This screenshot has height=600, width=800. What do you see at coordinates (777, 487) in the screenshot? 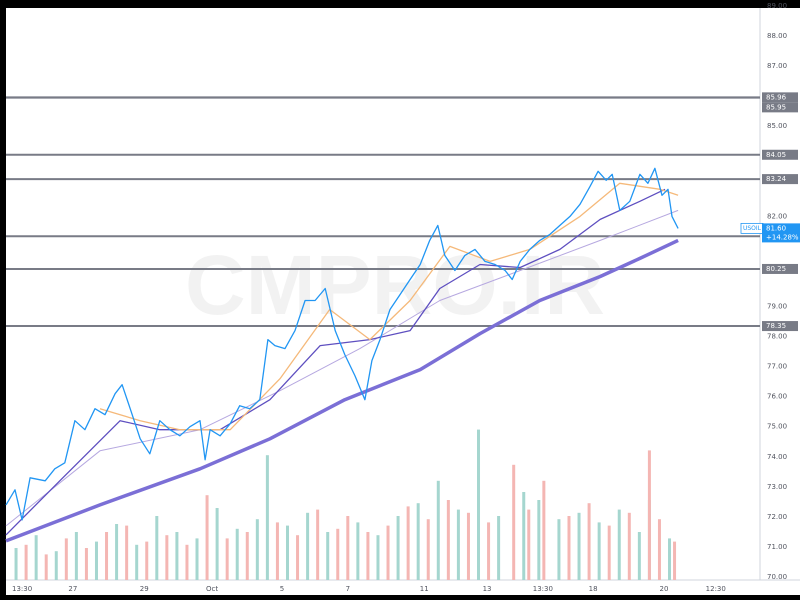
I see `y-tick-label: 73.00` at bounding box center [777, 487].